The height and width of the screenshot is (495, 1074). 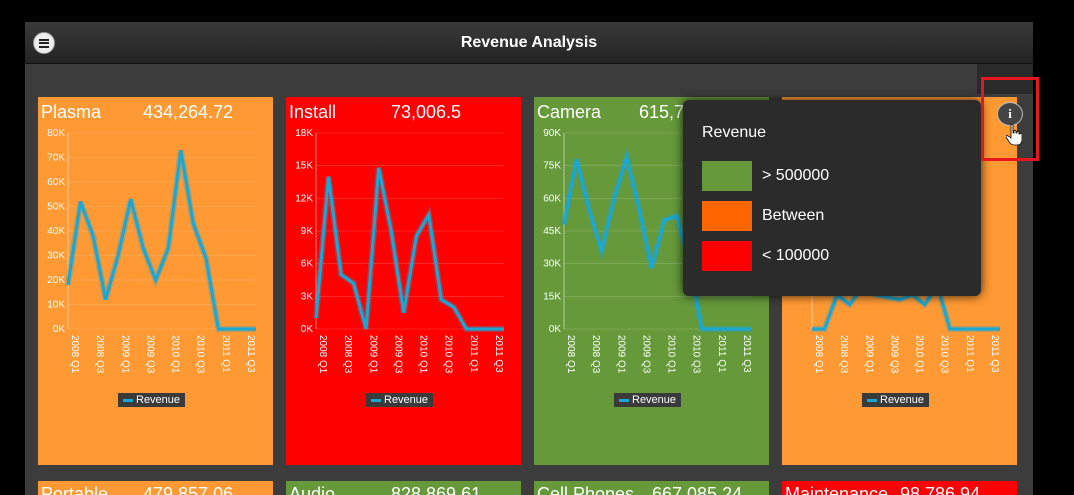 What do you see at coordinates (796, 175) in the screenshot?
I see `legend-label-high: > 500000` at bounding box center [796, 175].